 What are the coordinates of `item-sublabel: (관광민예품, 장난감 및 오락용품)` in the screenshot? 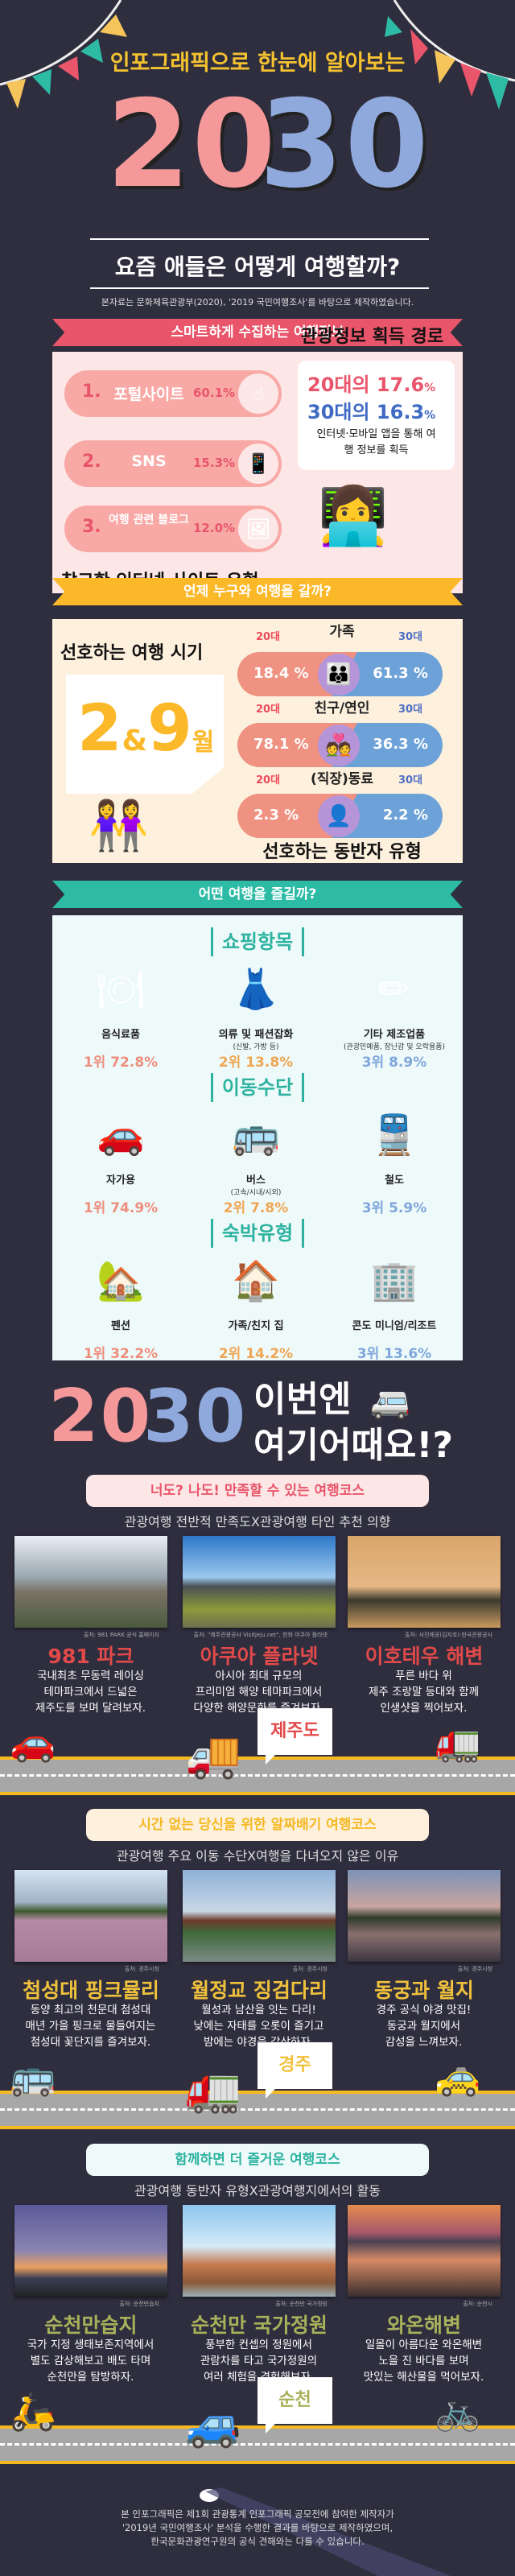 It's located at (394, 1047).